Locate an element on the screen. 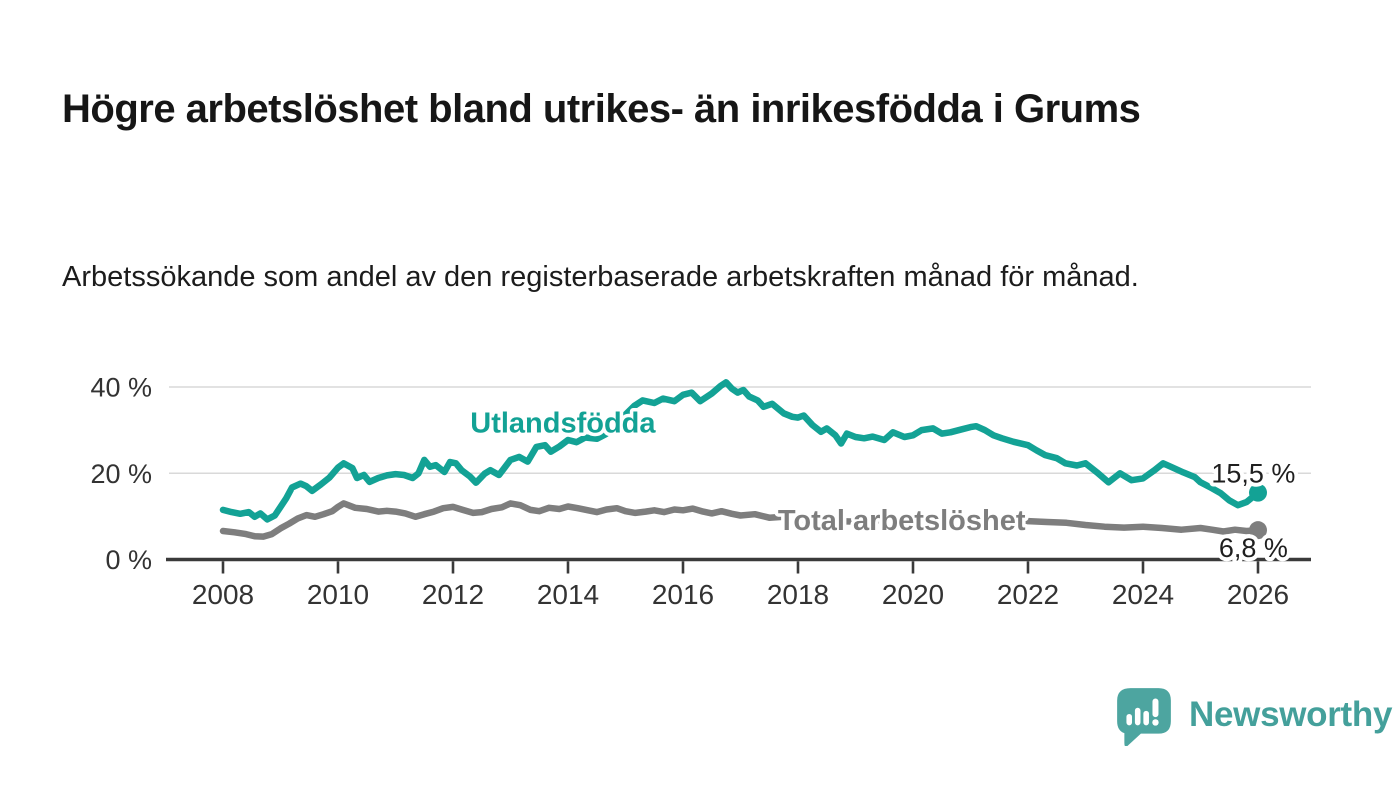 This screenshot has height=794, width=1400. x-tick-label-2026: 2026 is located at coordinates (1258, 594).